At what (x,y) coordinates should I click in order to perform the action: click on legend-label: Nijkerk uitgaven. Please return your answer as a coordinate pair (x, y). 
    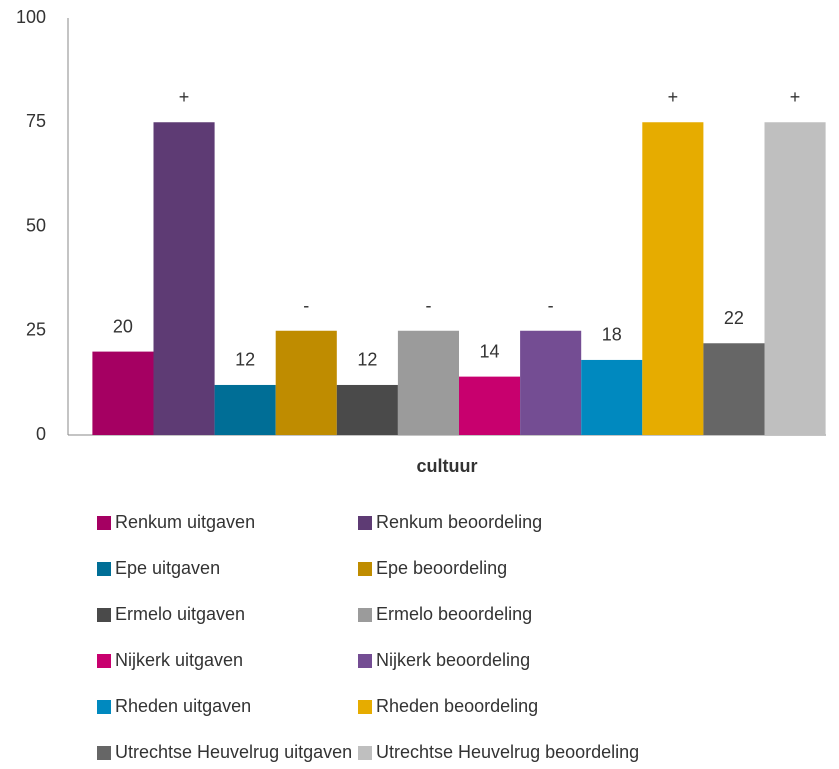
    Looking at the image, I should click on (179, 660).